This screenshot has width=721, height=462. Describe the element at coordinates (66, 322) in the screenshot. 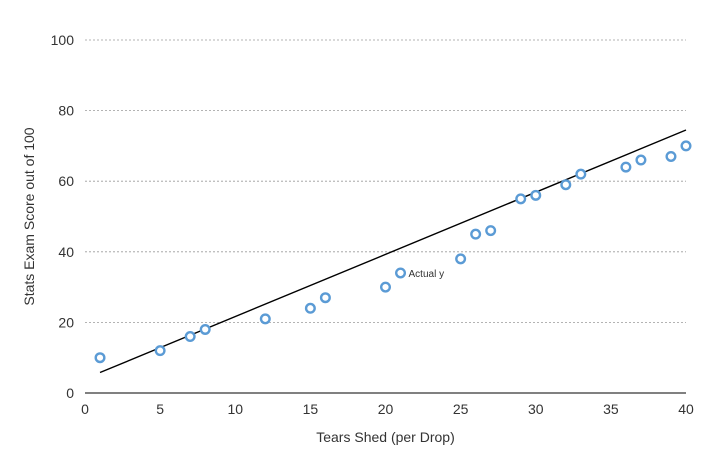

I see `y-tick-label: 20` at that location.